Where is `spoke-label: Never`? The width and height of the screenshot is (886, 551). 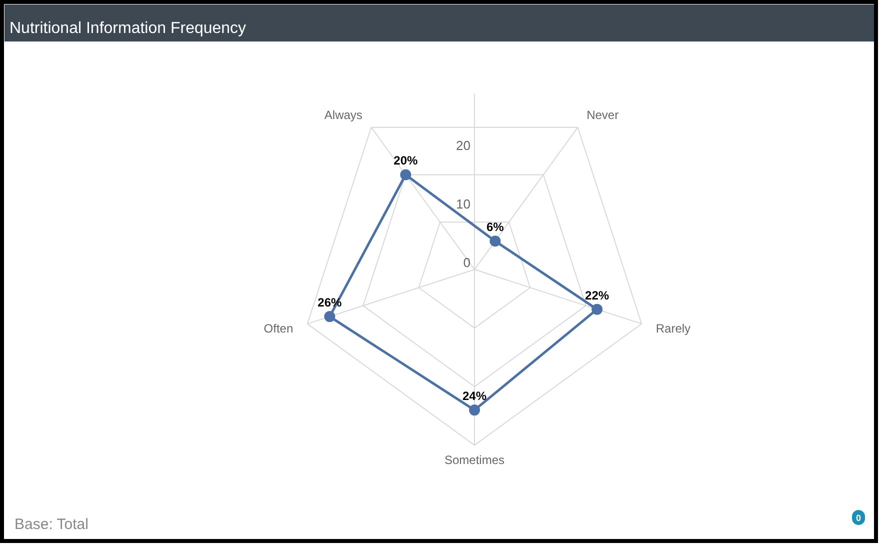 spoke-label: Never is located at coordinates (602, 115).